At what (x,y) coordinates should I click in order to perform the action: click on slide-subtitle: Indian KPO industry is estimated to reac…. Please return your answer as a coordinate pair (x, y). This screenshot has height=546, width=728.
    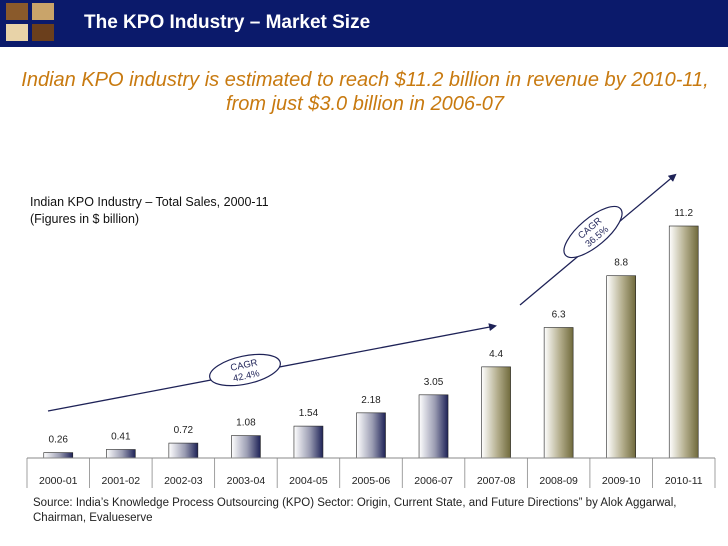
    Looking at the image, I should click on (365, 92).